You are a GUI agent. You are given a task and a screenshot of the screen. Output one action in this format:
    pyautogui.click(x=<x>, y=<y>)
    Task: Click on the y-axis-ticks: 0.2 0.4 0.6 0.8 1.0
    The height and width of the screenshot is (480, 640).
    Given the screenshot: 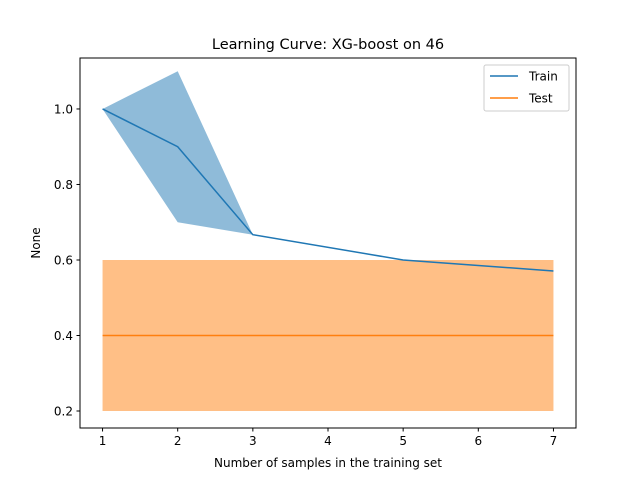 What is the action you would take?
    pyautogui.click(x=67, y=260)
    